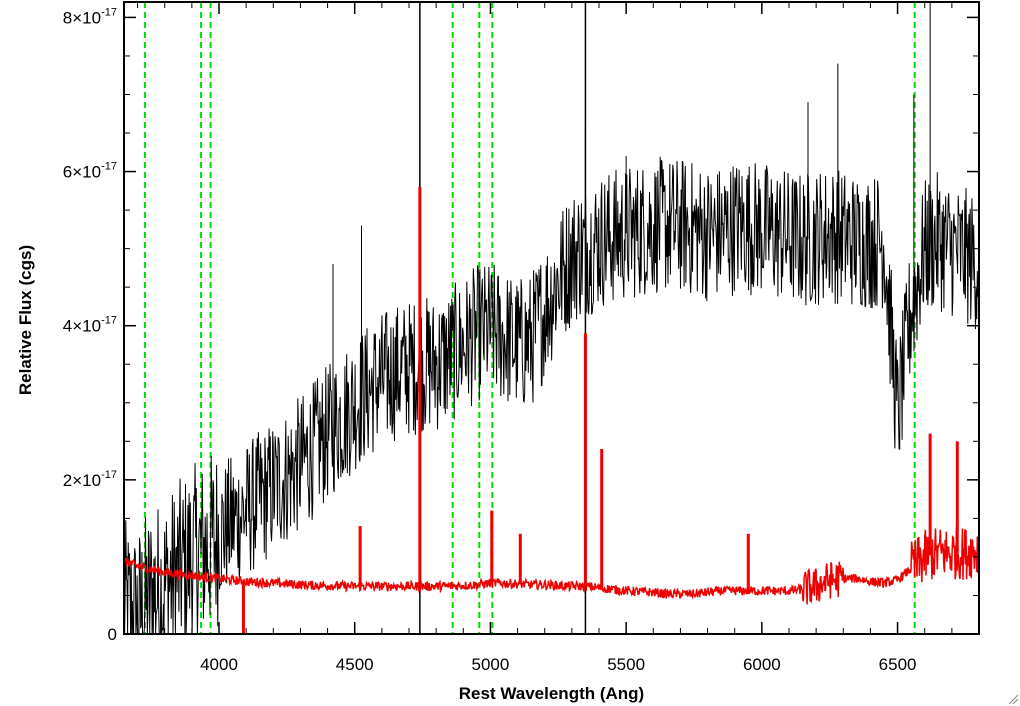 The image size is (1020, 706). Describe the element at coordinates (898, 664) in the screenshot. I see `x-tick-label: 6500` at that location.